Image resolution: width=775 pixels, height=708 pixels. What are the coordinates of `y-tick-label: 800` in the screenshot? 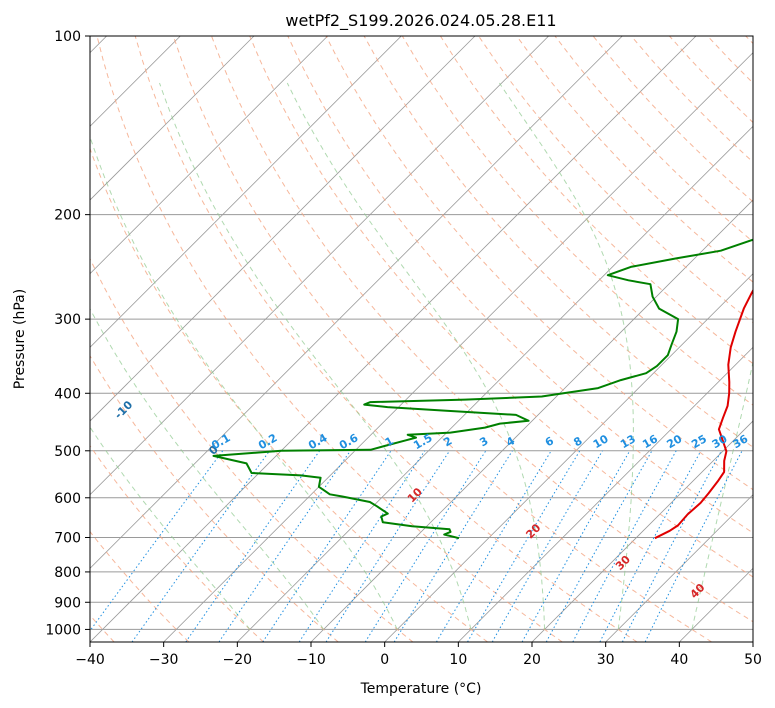 It's located at (67, 573).